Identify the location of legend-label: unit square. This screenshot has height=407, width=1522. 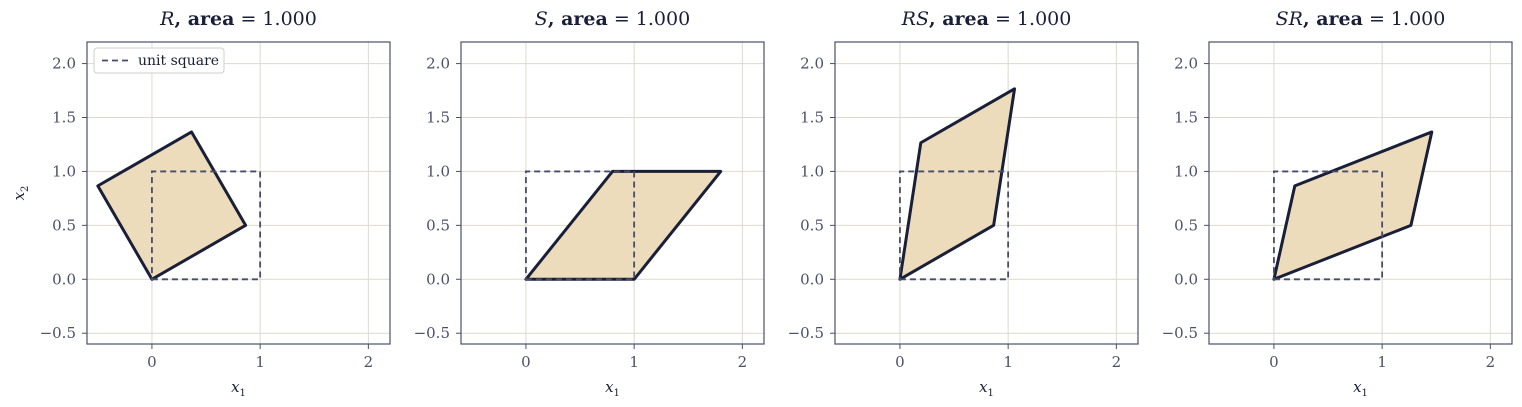
(178, 61).